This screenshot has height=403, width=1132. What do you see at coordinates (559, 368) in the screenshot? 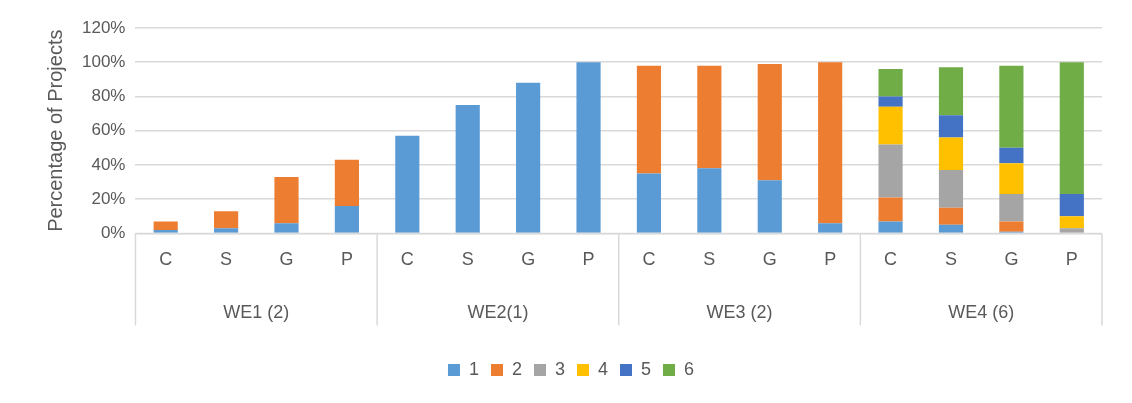
I see `legend-label: 3` at bounding box center [559, 368].